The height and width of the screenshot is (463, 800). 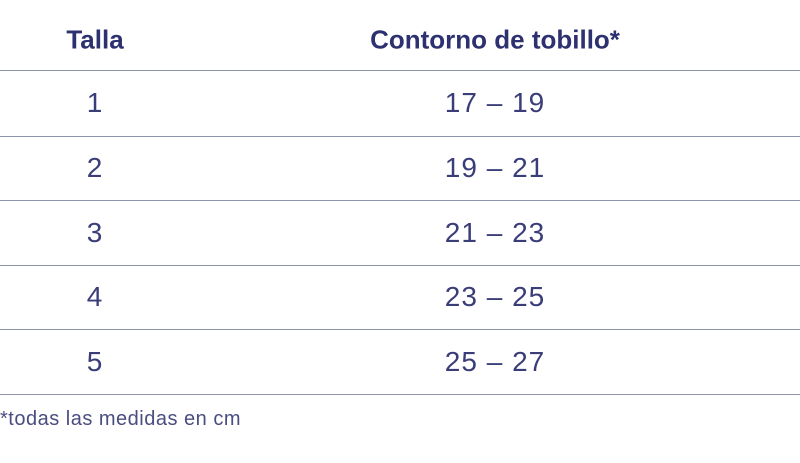 I want to click on table-cell: 19 – 21, so click(x=495, y=167).